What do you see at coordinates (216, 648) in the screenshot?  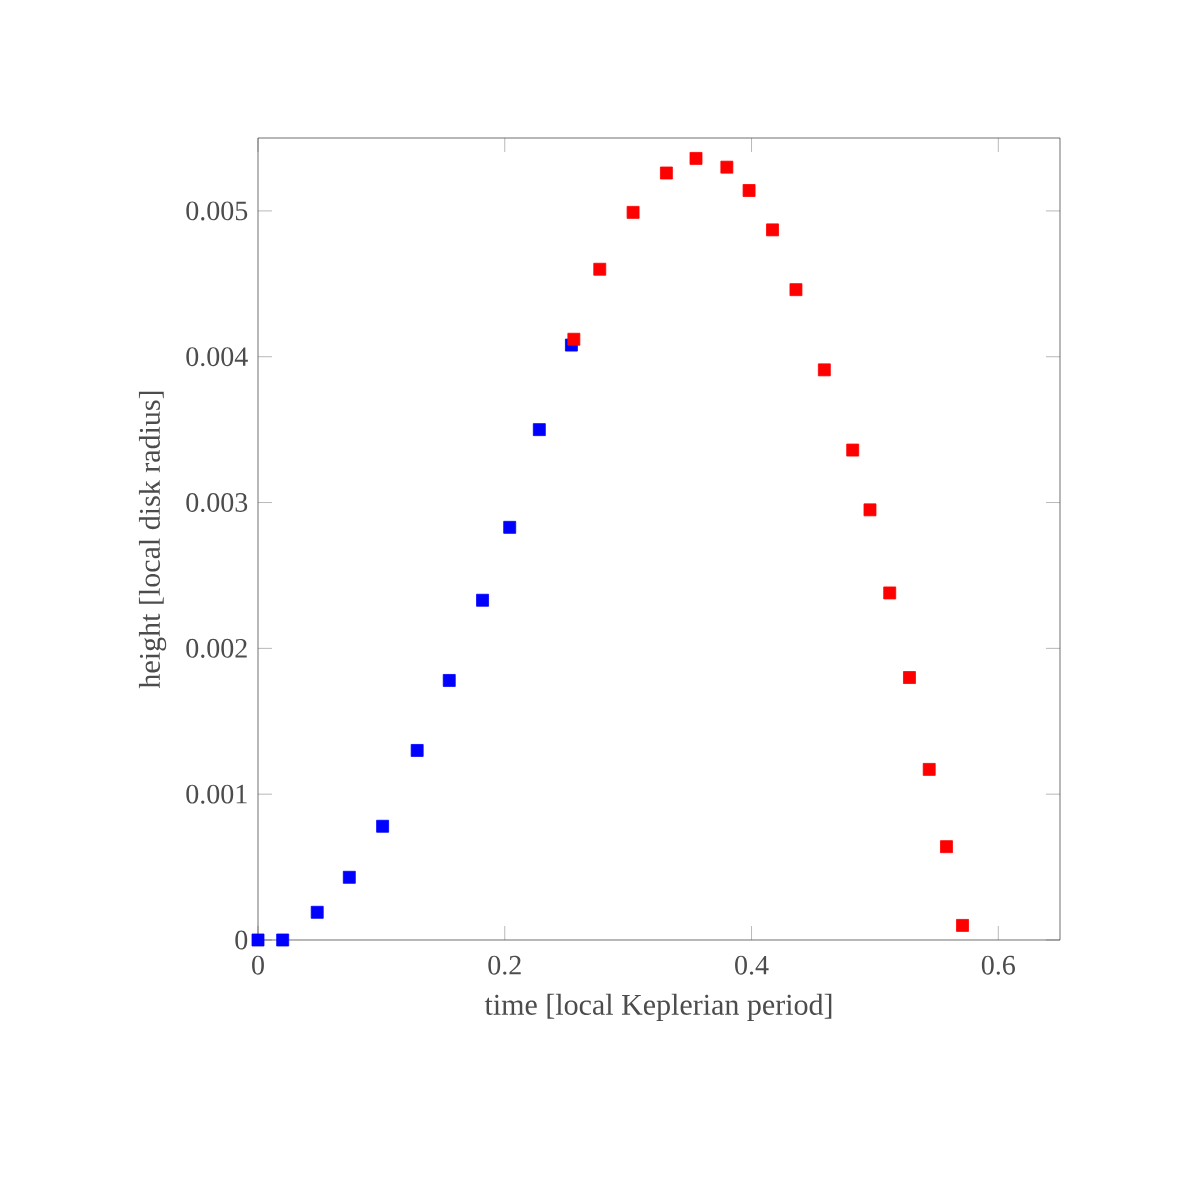 I see `y-tick-label: 0.002` at bounding box center [216, 648].